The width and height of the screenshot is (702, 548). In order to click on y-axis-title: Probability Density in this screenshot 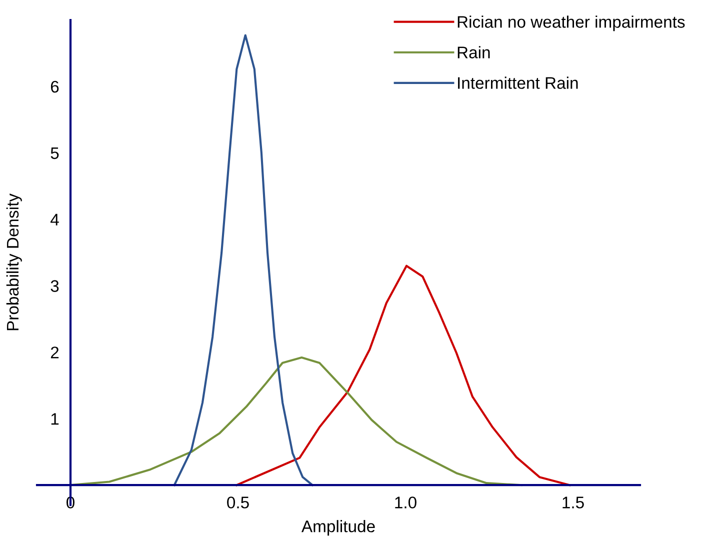, I will do `click(14, 262)`.